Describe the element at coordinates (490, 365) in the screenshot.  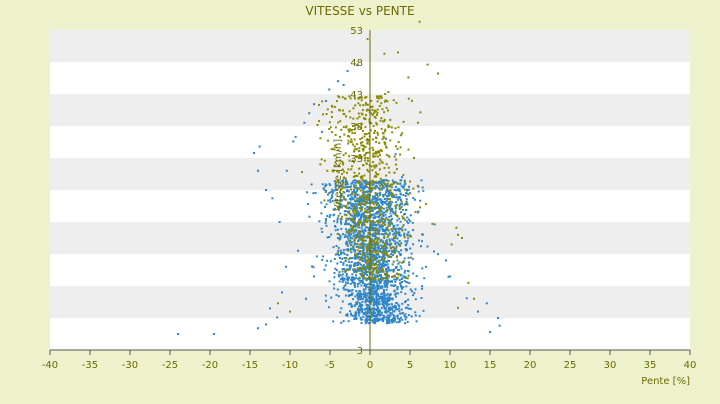
I see `x-tick-label: 15` at that location.